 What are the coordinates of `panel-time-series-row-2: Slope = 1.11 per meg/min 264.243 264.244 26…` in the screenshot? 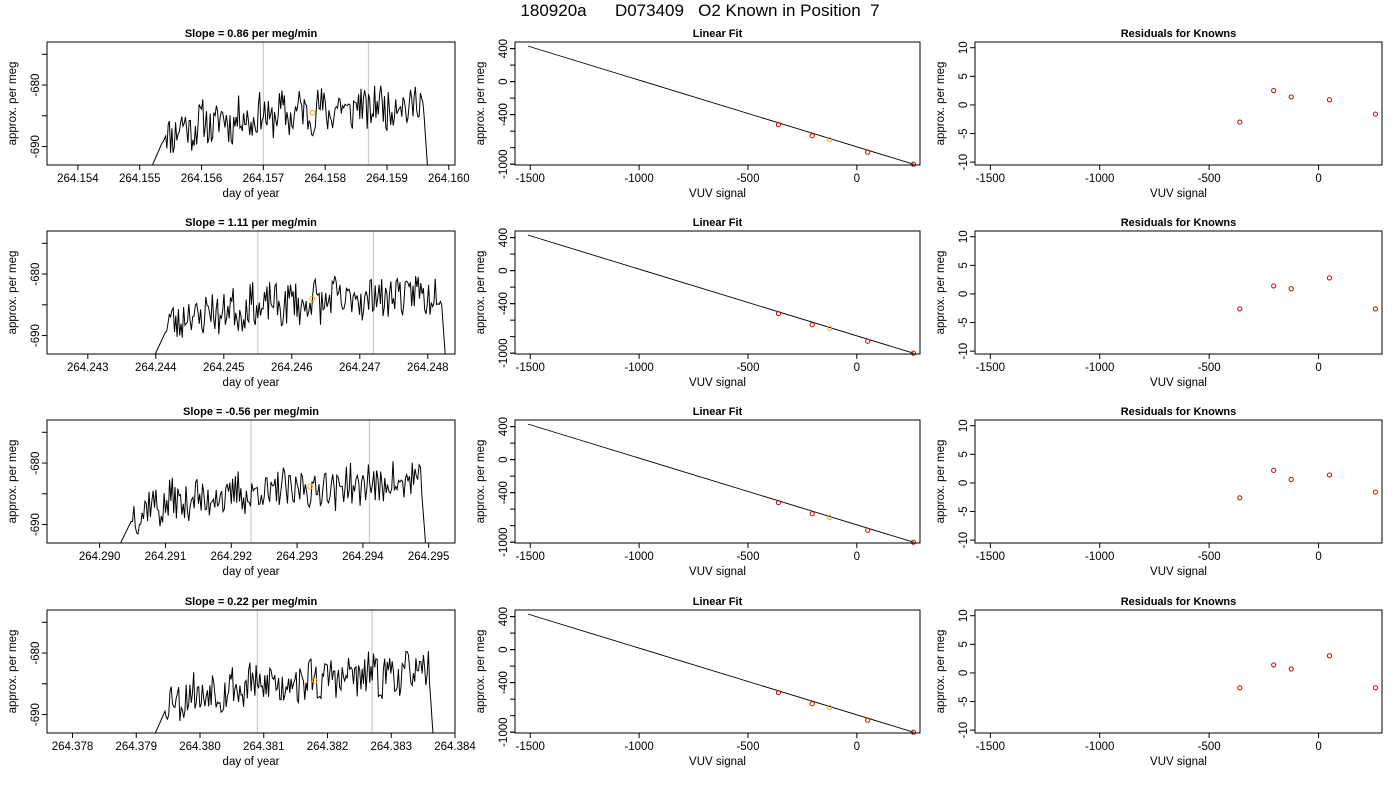 It's located at (231, 303).